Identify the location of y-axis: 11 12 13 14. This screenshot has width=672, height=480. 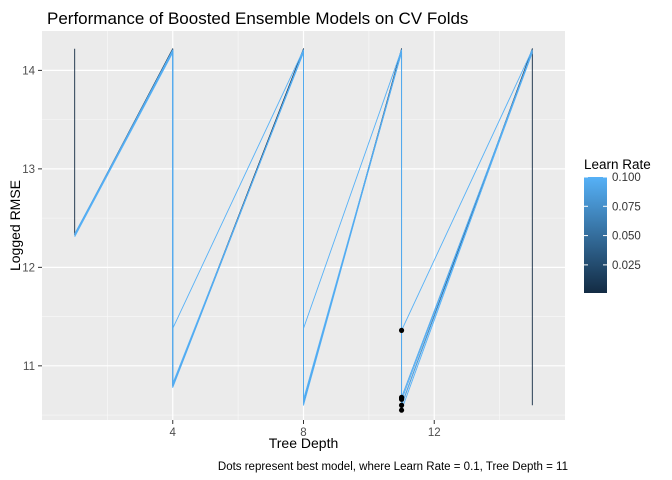
(32, 219).